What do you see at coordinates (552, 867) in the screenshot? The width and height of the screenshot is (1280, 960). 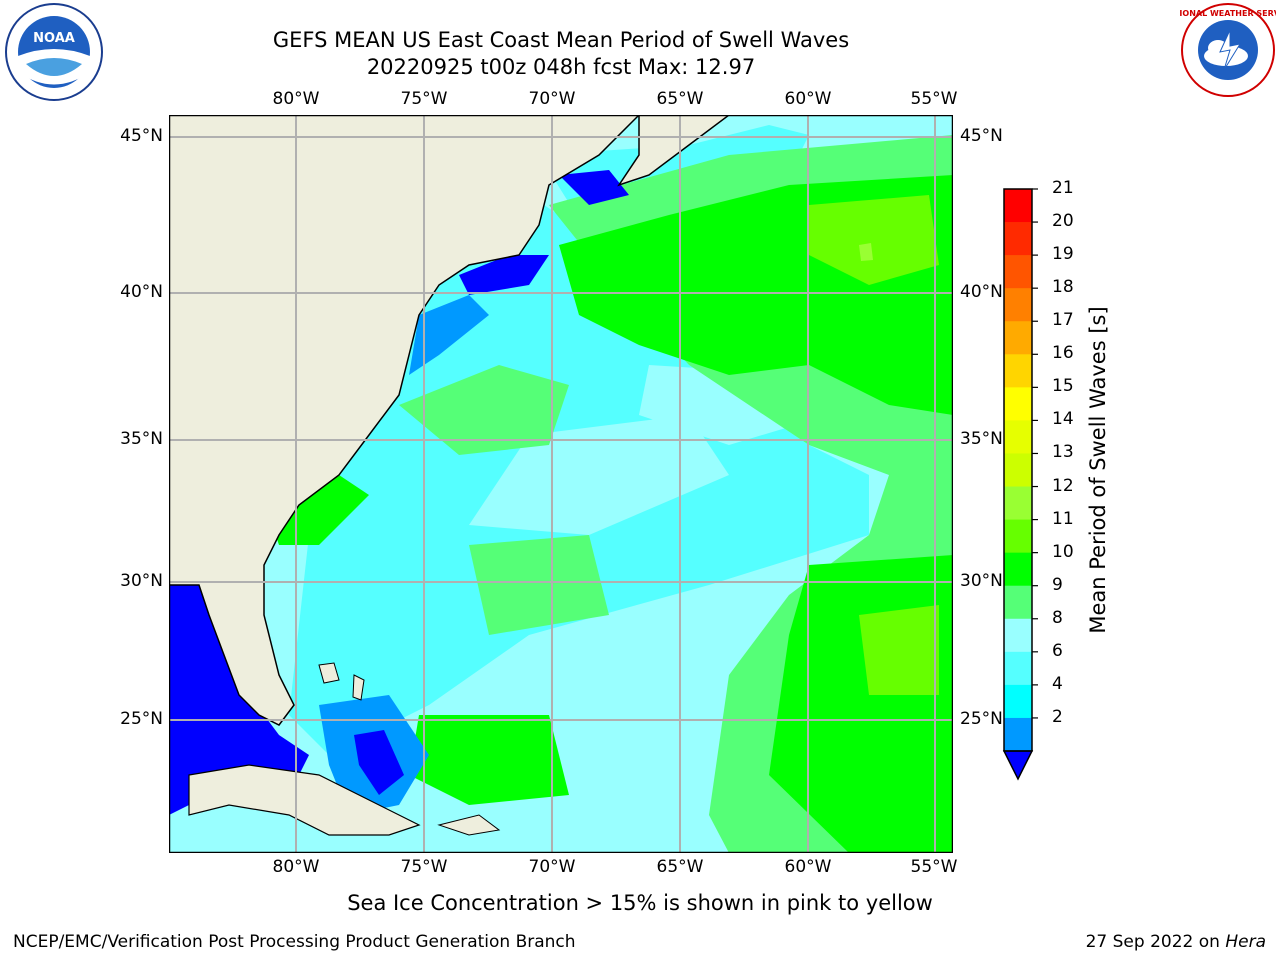 I see `lon-label-bottom-70w: 70°W` at bounding box center [552, 867].